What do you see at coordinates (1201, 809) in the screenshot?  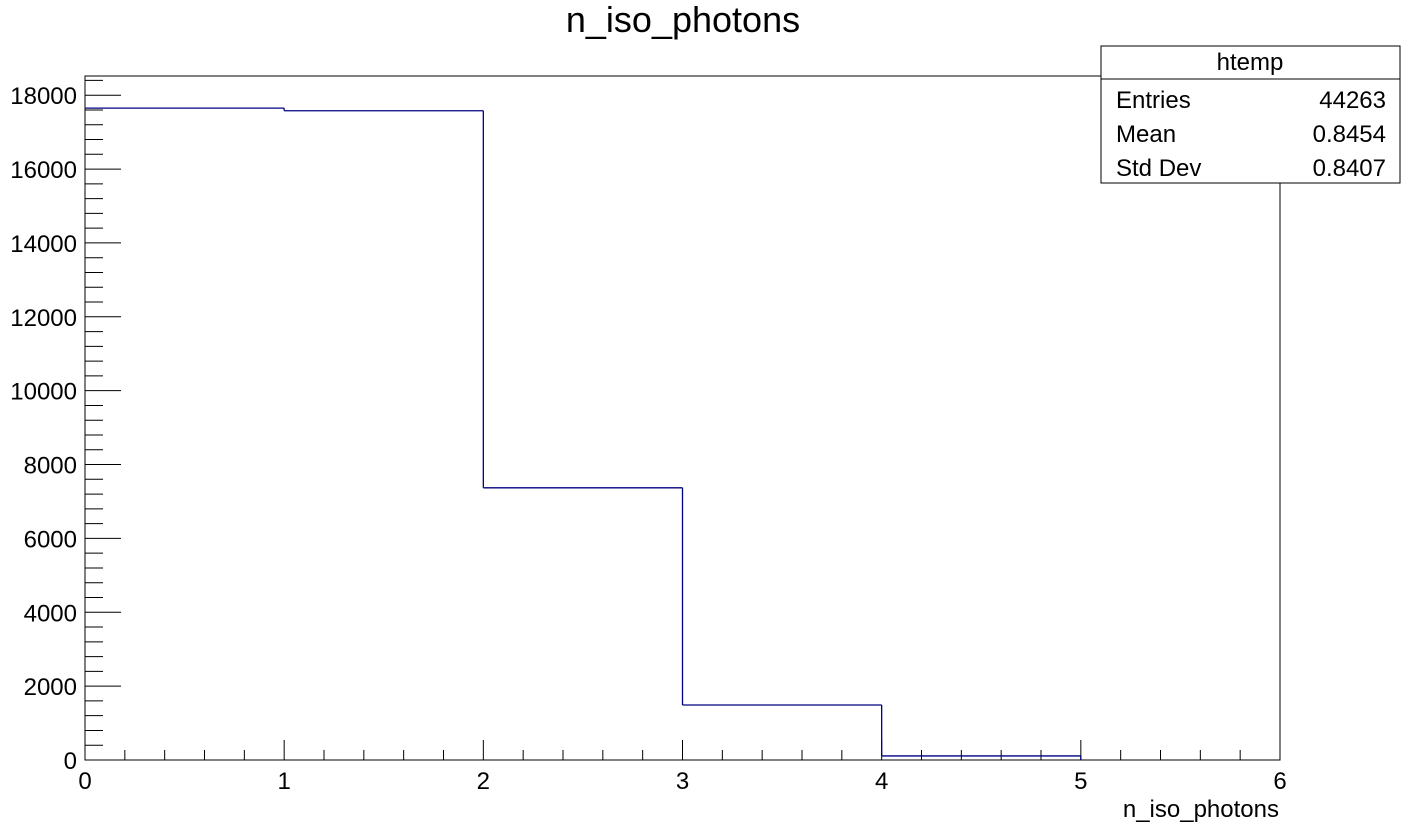 I see `x-axis-title: n_iso_photons` at bounding box center [1201, 809].